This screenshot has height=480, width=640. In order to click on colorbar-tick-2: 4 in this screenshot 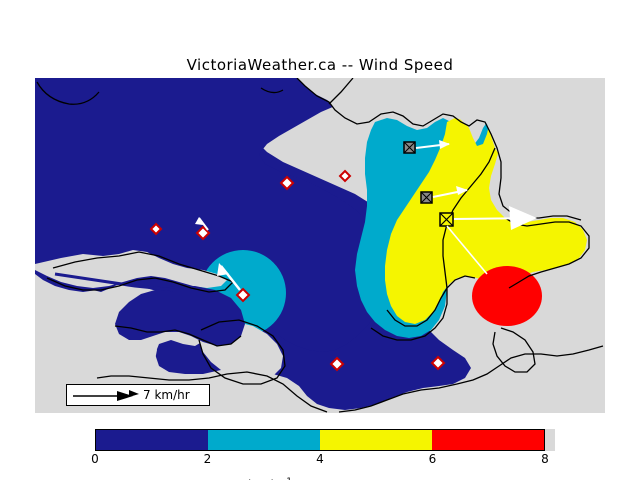, I will do `click(320, 459)`.